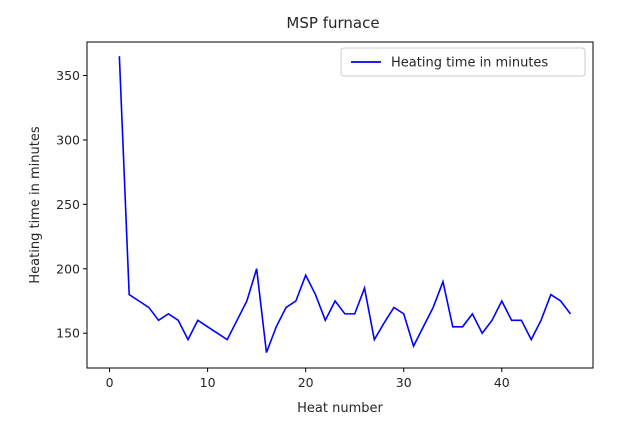  I want to click on legend: Heating time in minutes, so click(463, 62).